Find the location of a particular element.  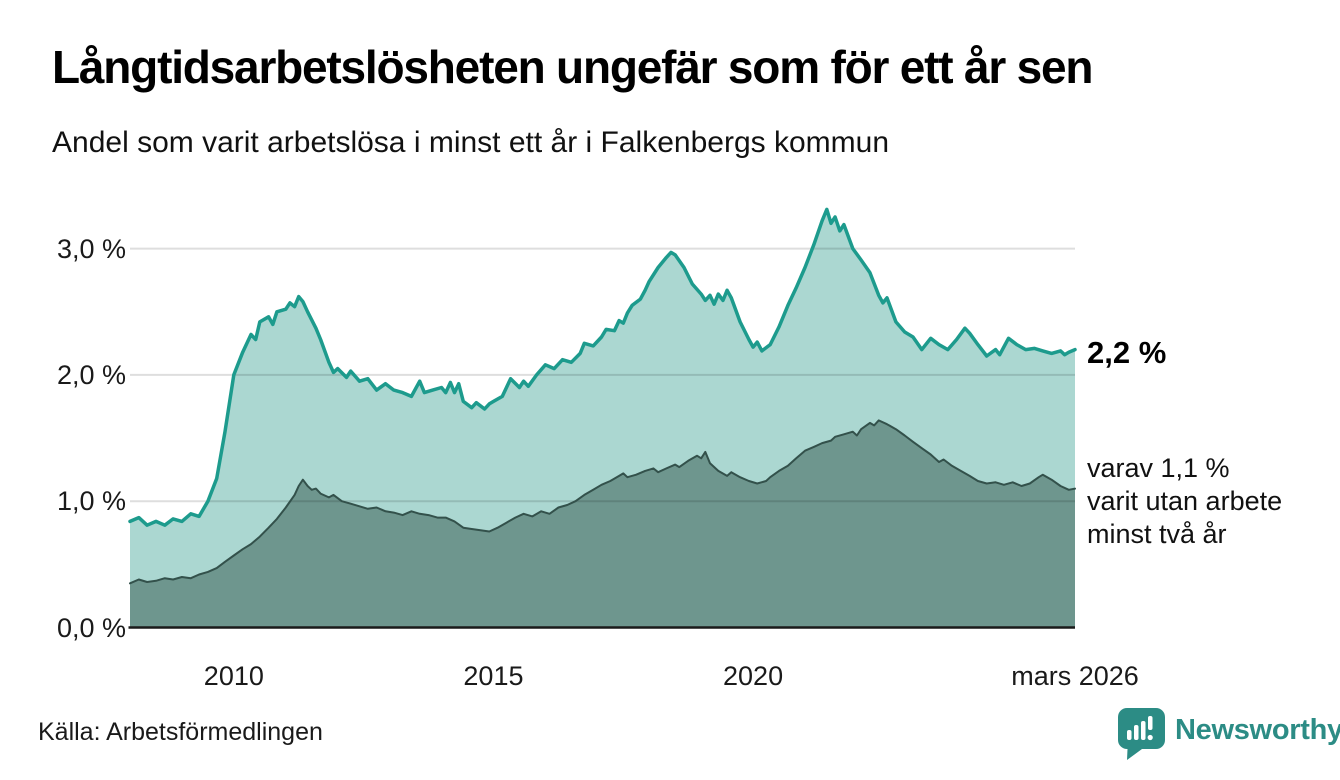

latest-value-label: 2,2 % is located at coordinates (1127, 352).